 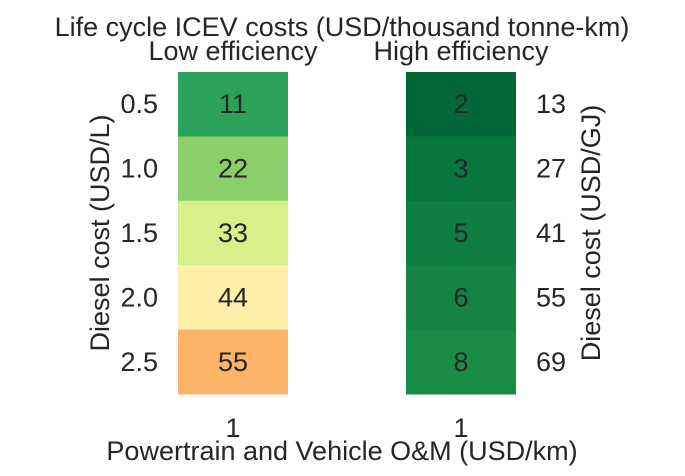 I want to click on panel-title-high: High efficiency, so click(x=461, y=51).